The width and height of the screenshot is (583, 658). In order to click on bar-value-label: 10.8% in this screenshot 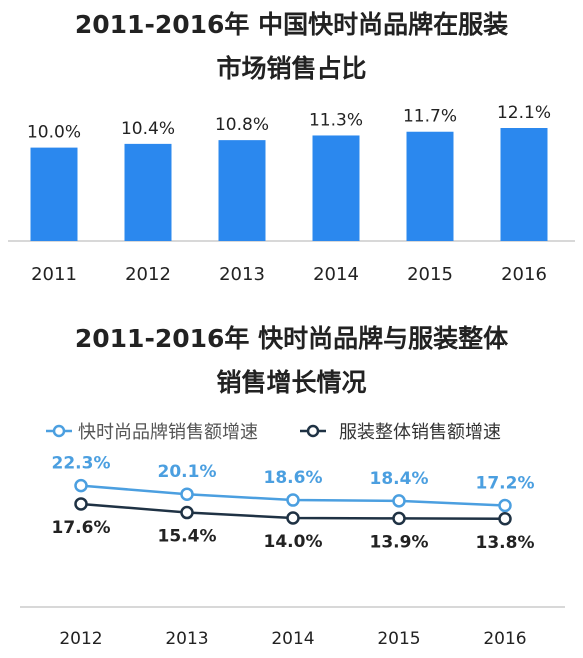, I will do `click(242, 125)`.